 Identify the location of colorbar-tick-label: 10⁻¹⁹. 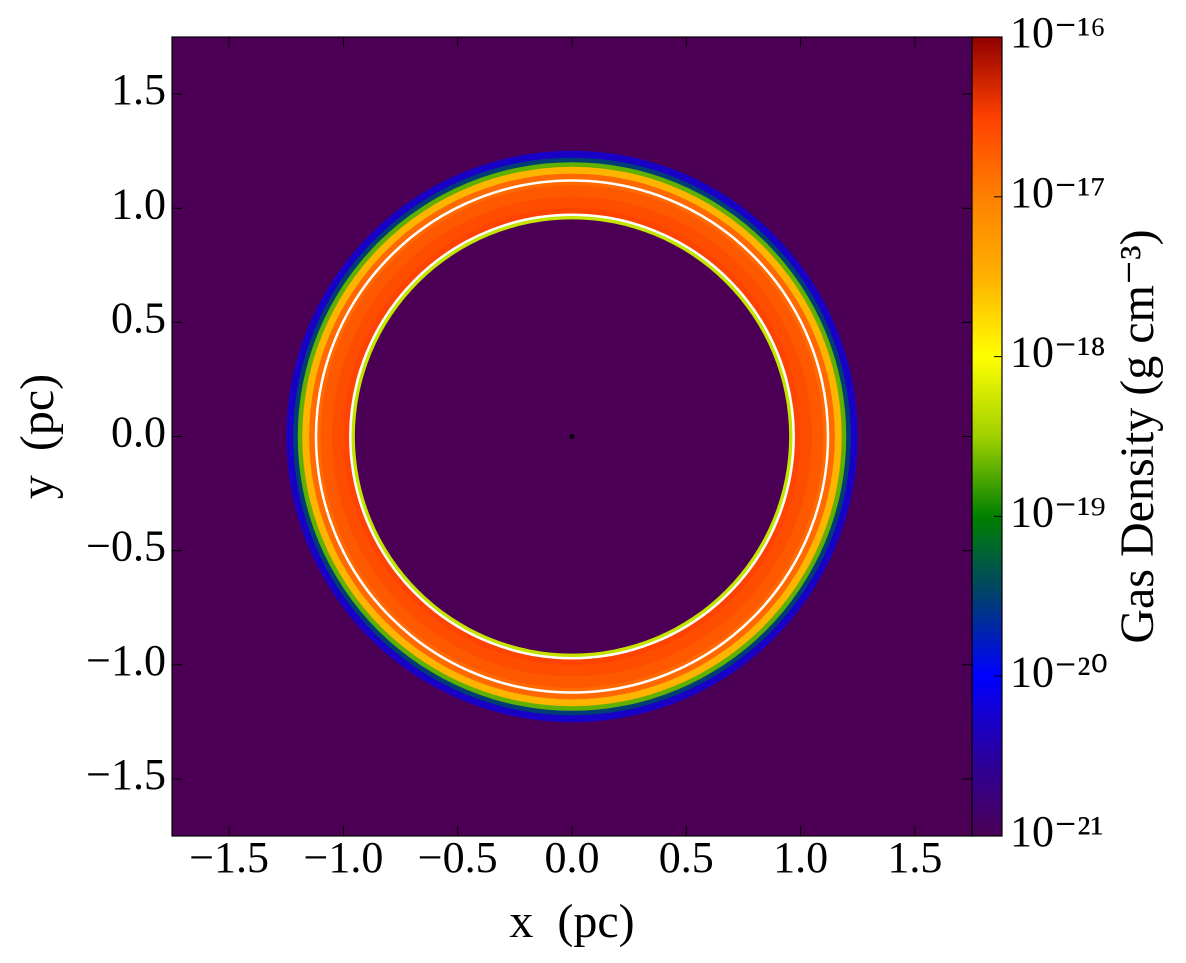
(1058, 511).